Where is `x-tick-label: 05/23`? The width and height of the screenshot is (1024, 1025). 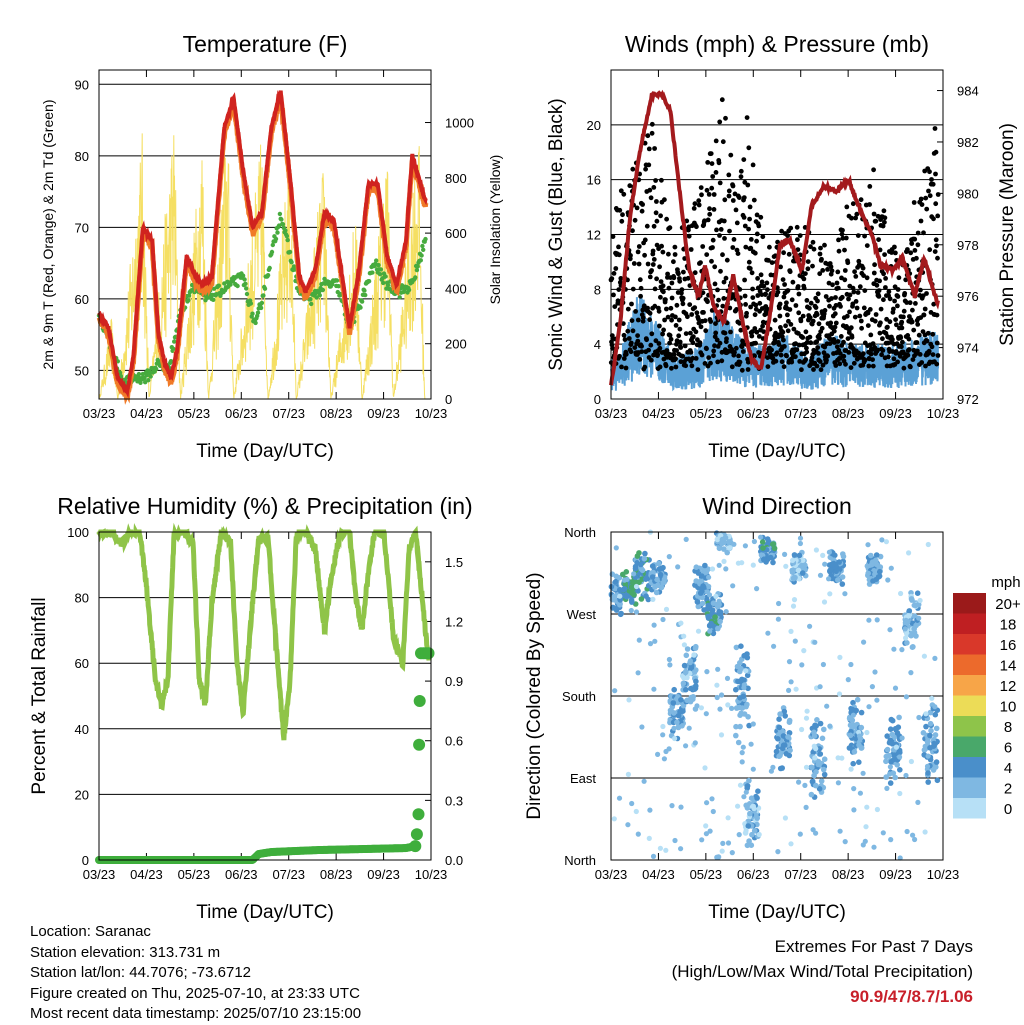
x-tick-label: 05/23 is located at coordinates (706, 874).